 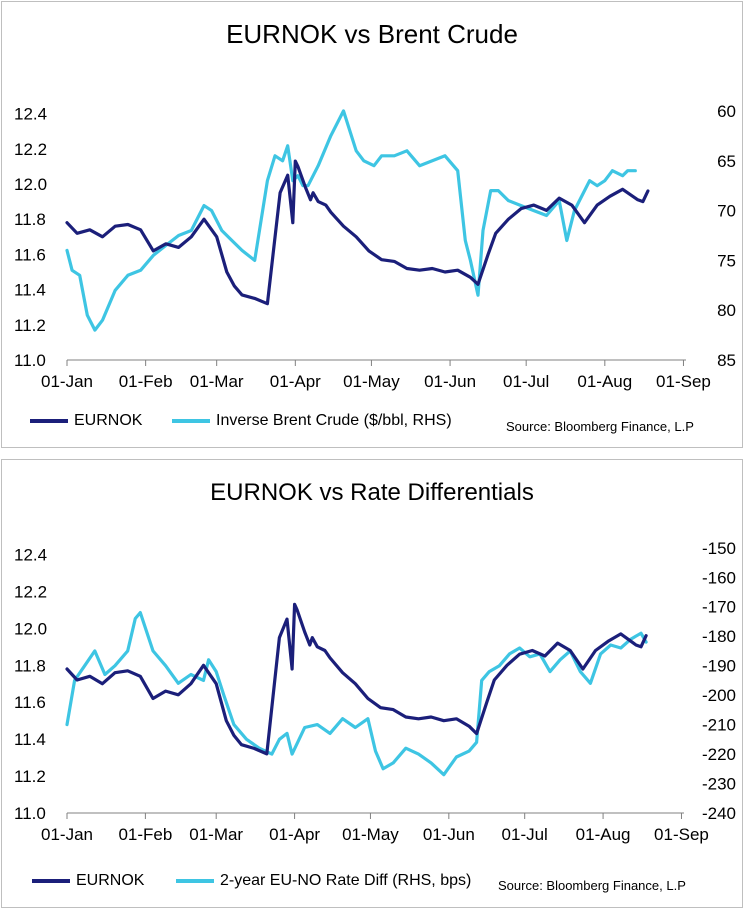 I want to click on legend-item-brent: Inverse Brent Crude ($/bbl, RHS), so click(x=312, y=421).